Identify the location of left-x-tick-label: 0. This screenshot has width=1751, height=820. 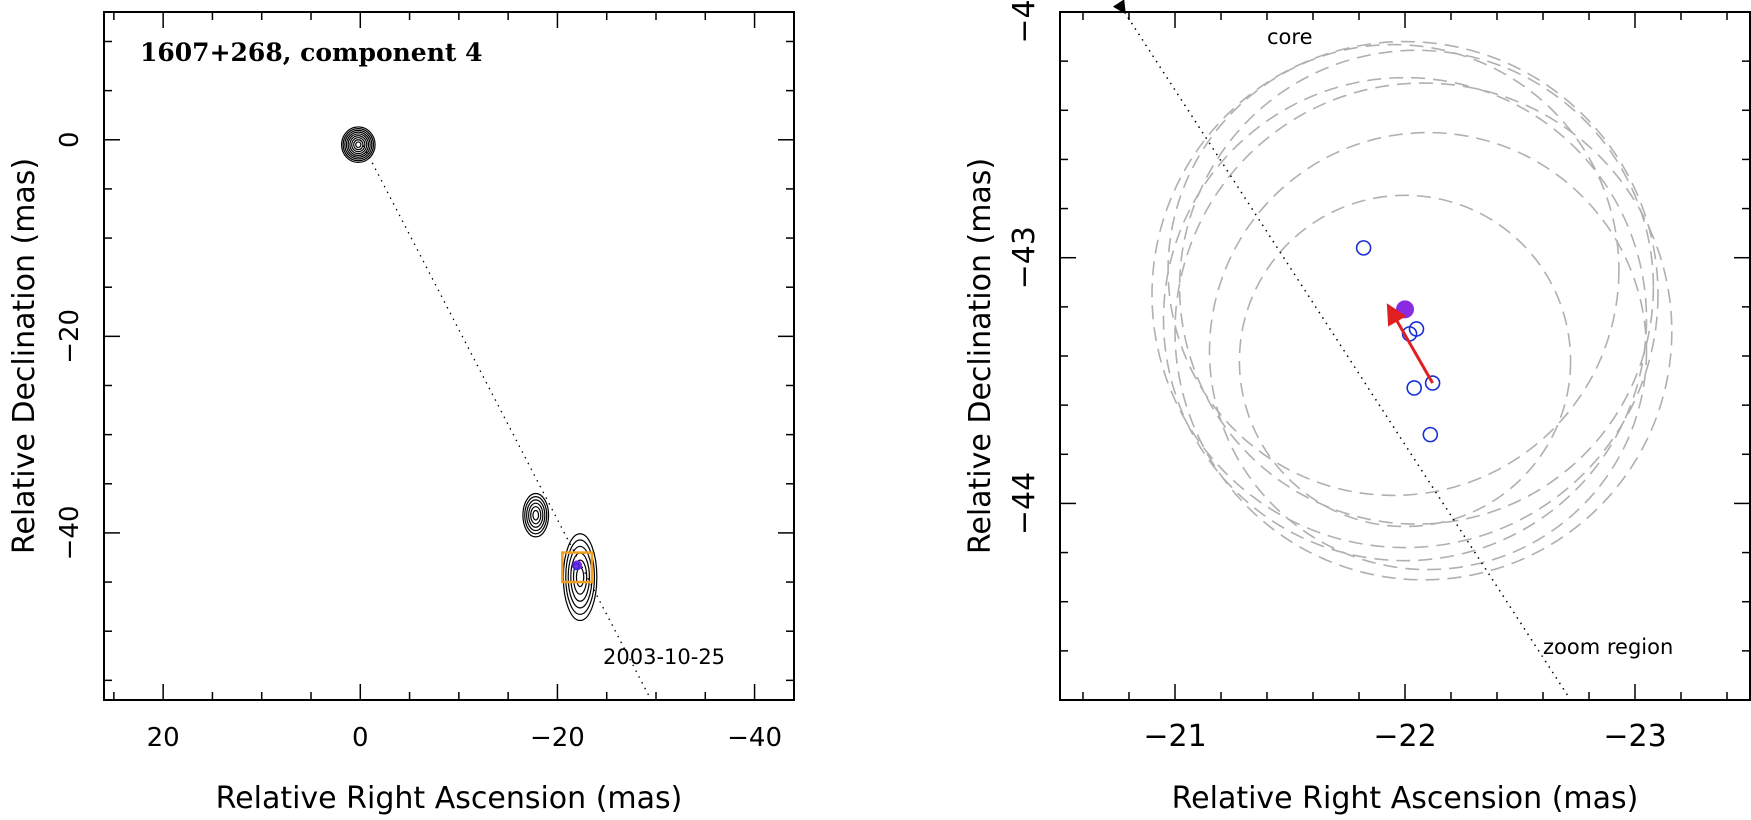
(360, 738).